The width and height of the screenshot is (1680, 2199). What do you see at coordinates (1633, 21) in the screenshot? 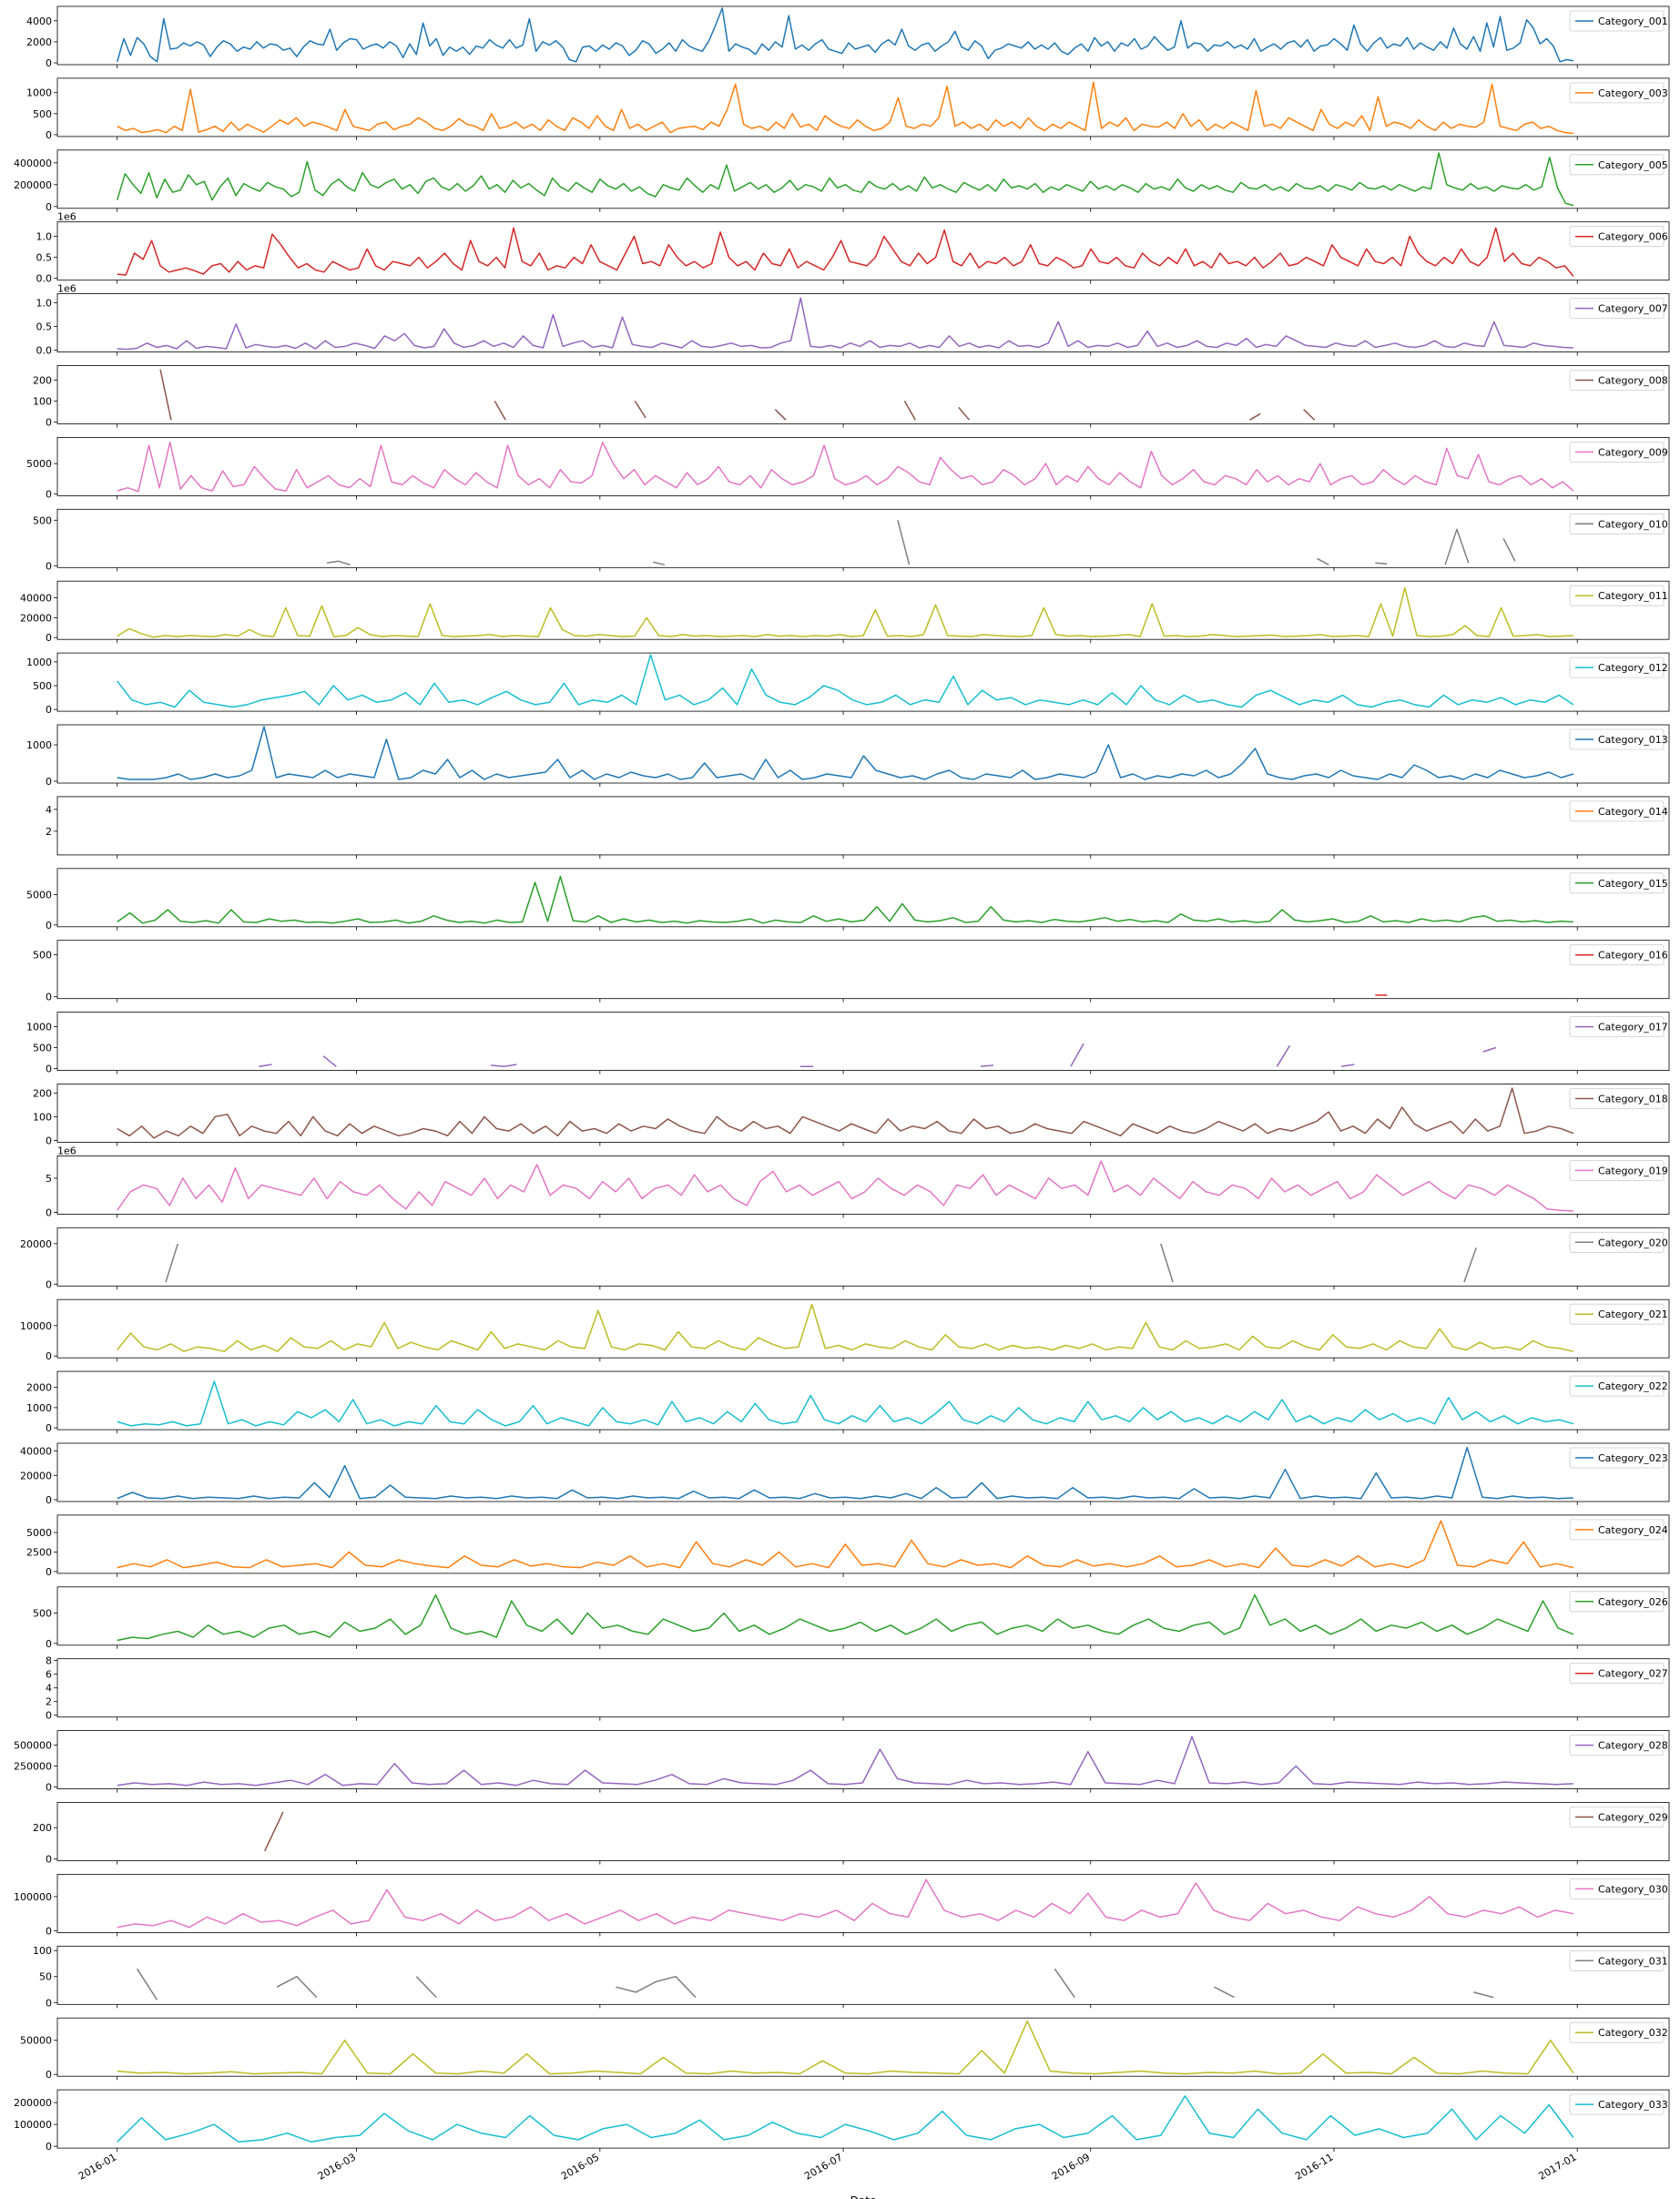
I see `legend-label: Category_001` at bounding box center [1633, 21].